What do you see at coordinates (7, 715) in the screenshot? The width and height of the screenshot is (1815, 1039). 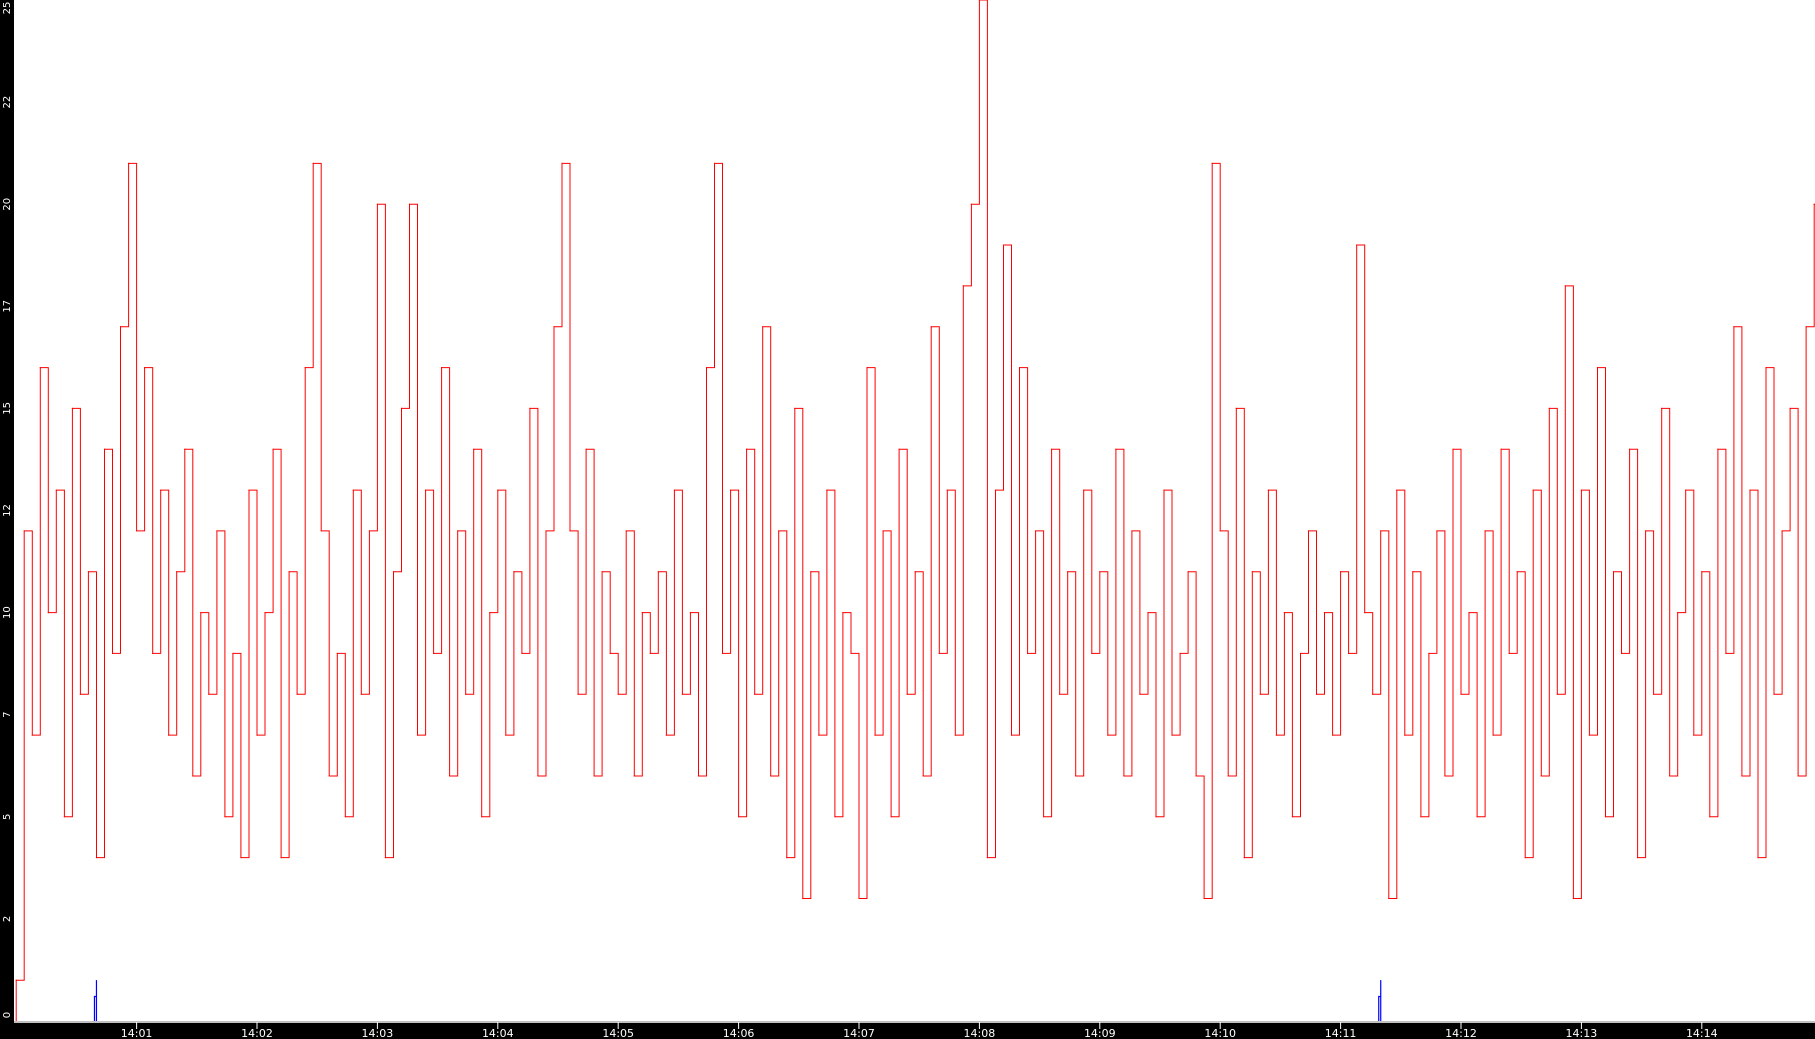 I see `y-tick-label: 7` at bounding box center [7, 715].